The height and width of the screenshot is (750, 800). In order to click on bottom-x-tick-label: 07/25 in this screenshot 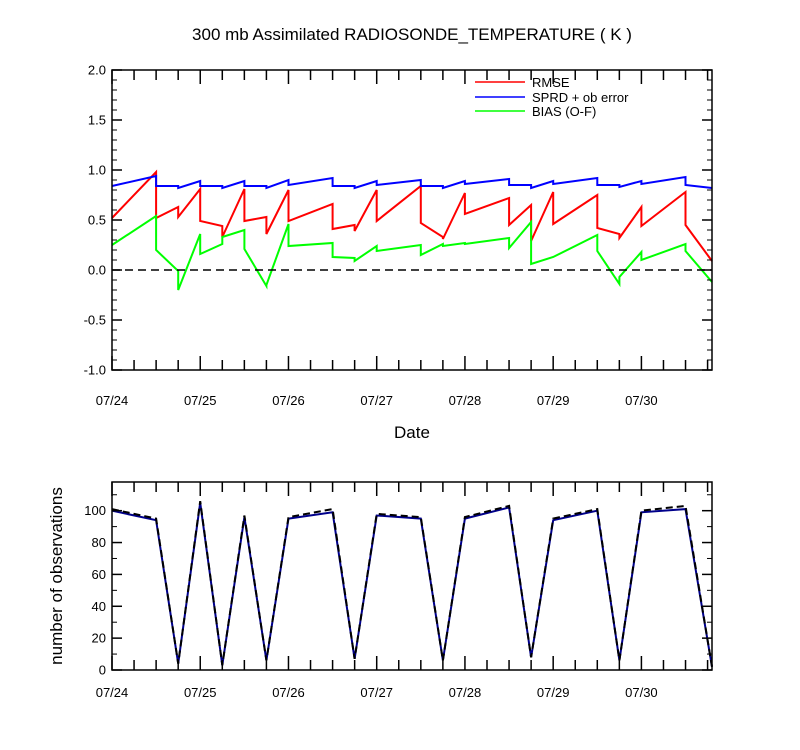, I will do `click(200, 692)`.